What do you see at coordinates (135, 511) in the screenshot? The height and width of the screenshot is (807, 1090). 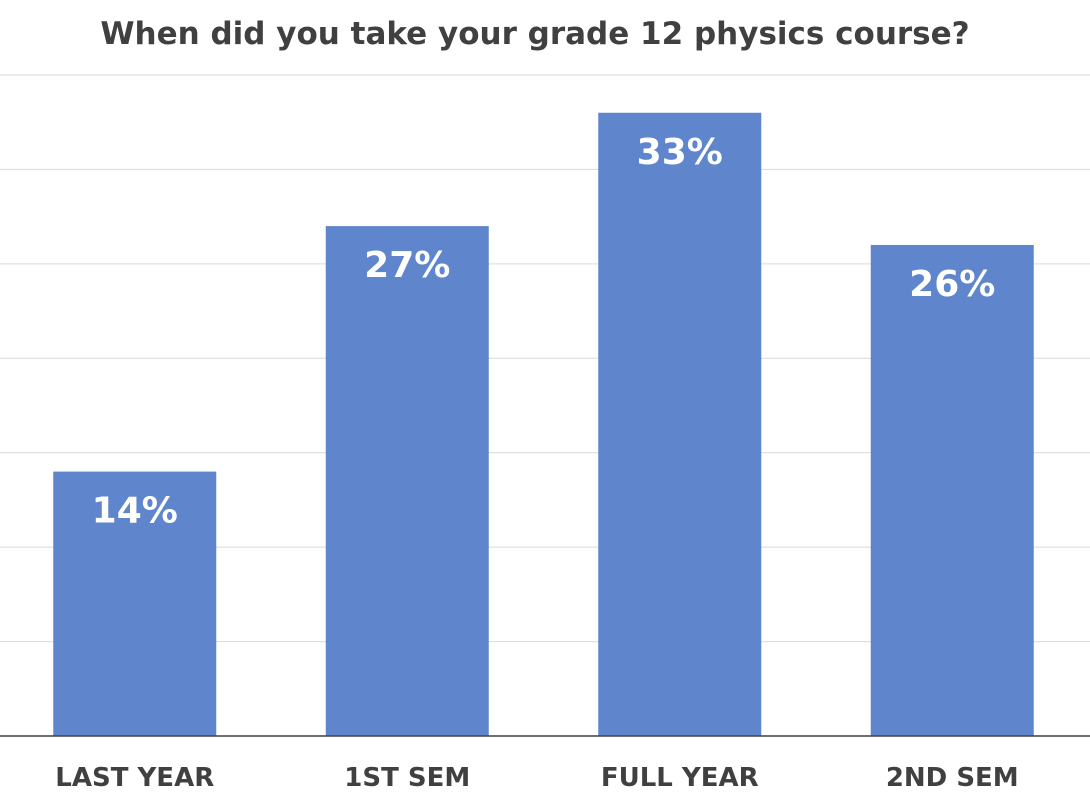 I see `data-label: 14%` at bounding box center [135, 511].